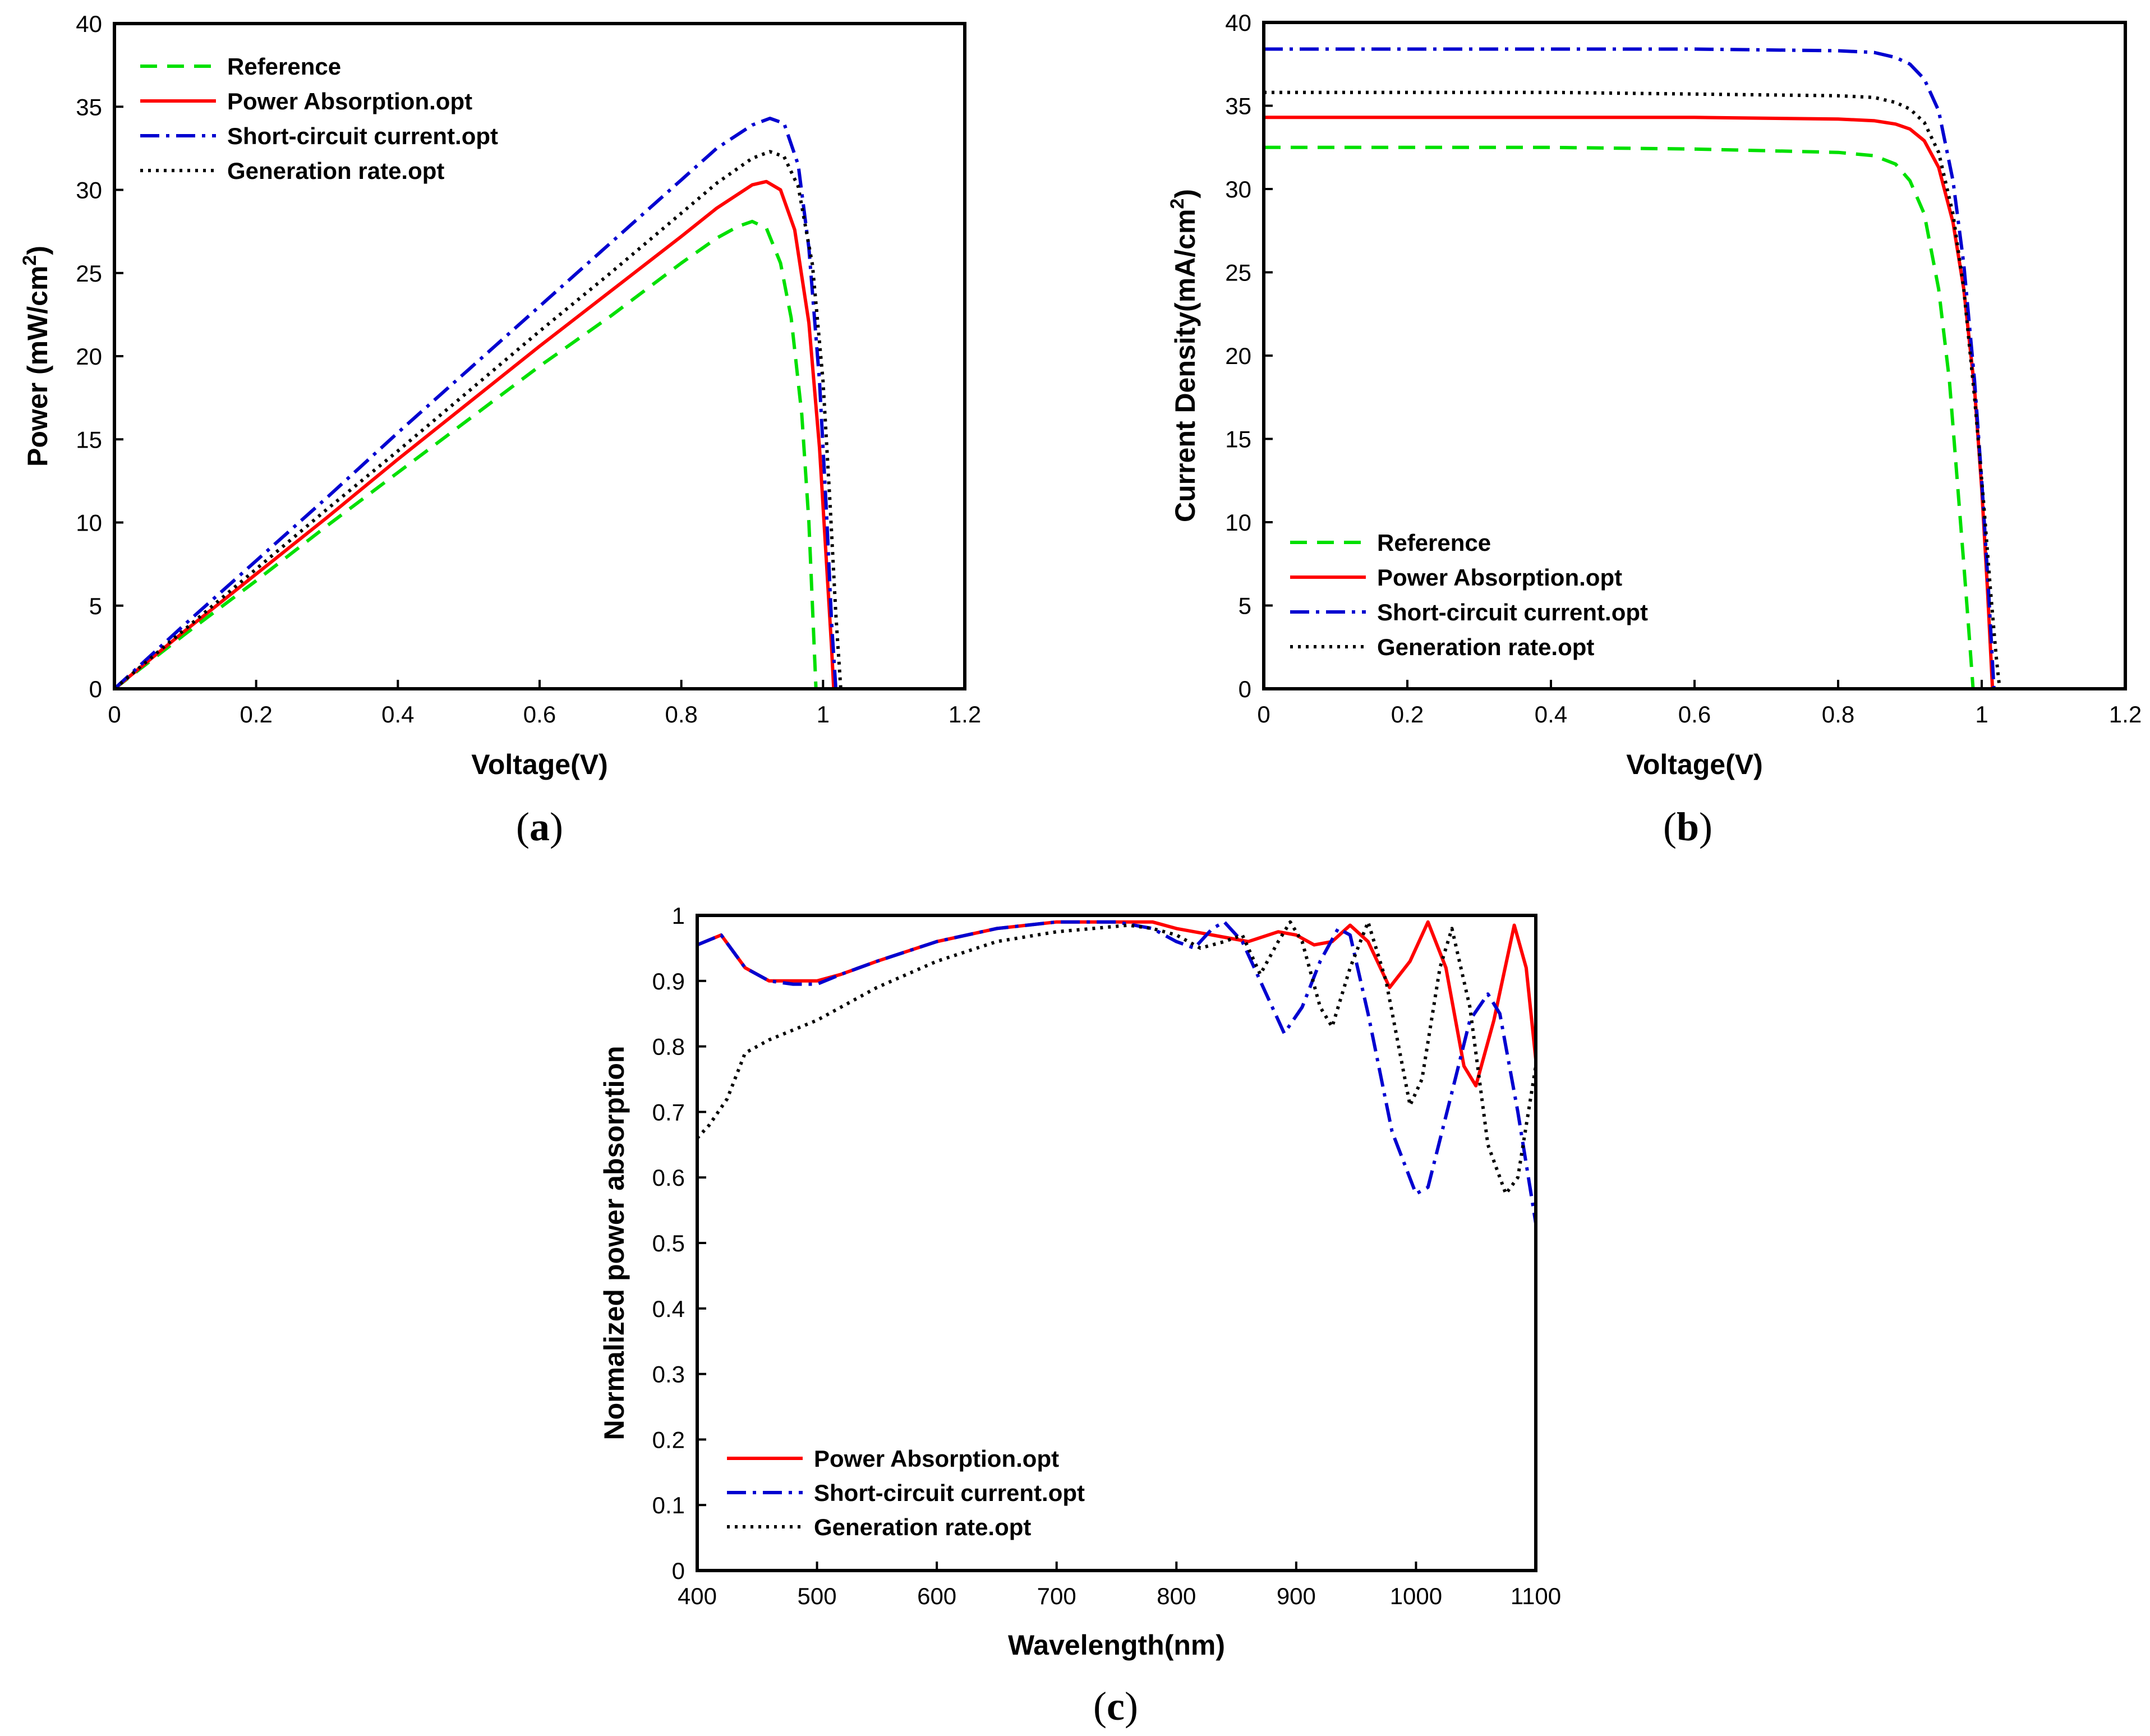 This screenshot has height=1736, width=2150. I want to click on y-tick-label: 1, so click(678, 915).